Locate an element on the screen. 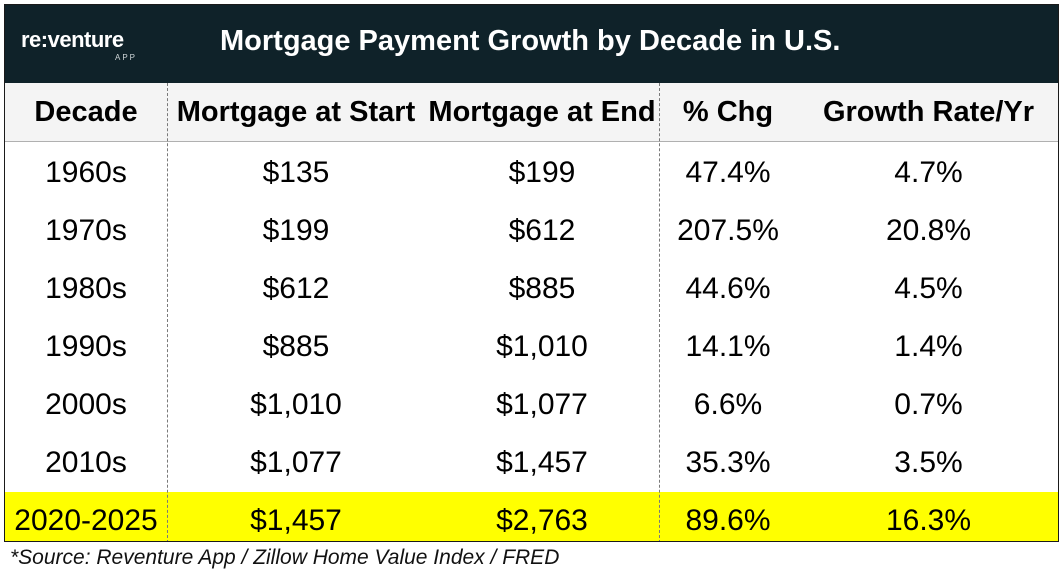  column-header-growth-rate: Growth Rate/Yr is located at coordinates (928, 111).